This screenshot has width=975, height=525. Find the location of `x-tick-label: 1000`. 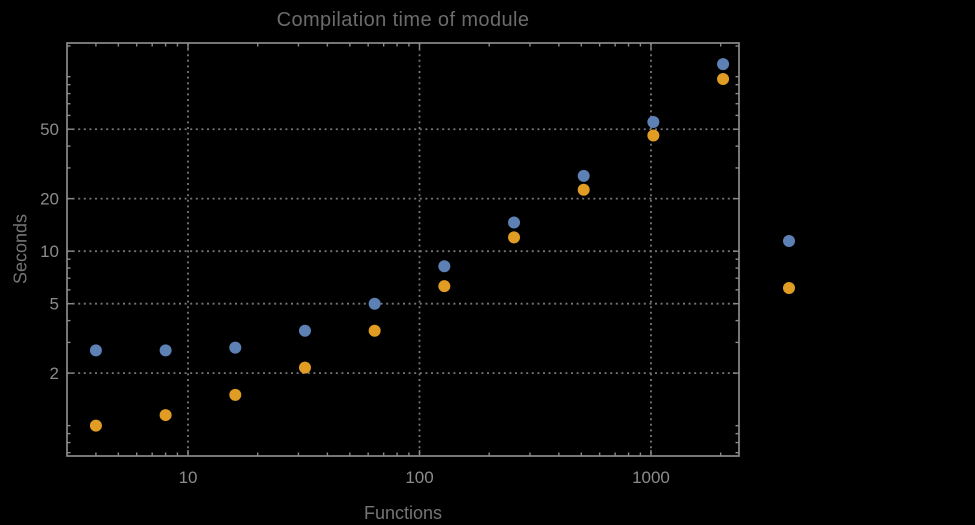

x-tick-label: 1000 is located at coordinates (651, 477).